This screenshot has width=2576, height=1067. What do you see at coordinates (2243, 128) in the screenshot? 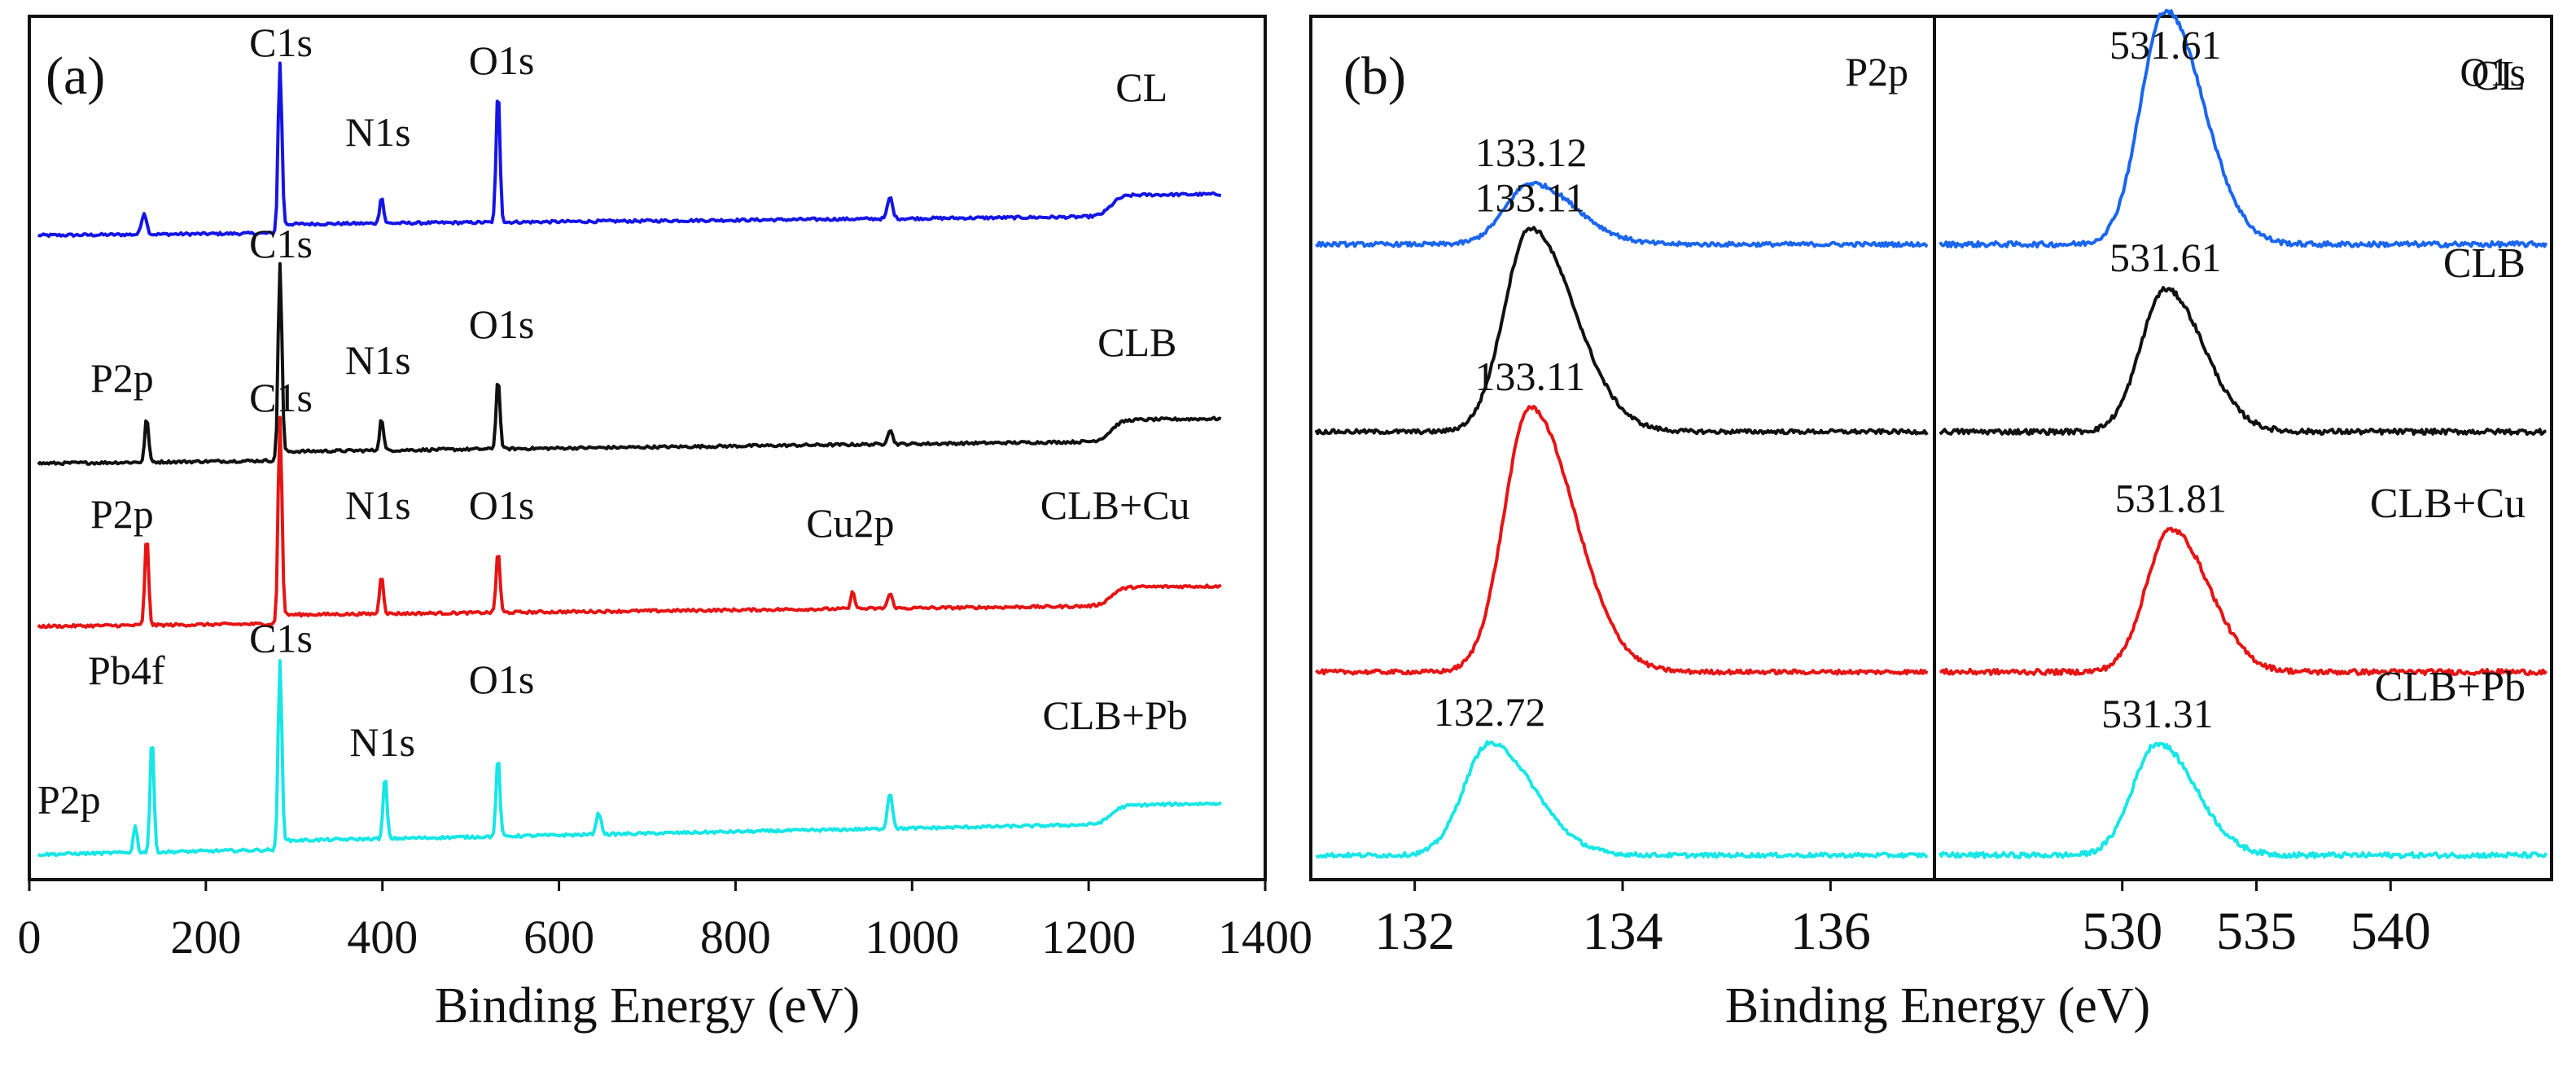
I see `series-o1s-cl` at bounding box center [2243, 128].